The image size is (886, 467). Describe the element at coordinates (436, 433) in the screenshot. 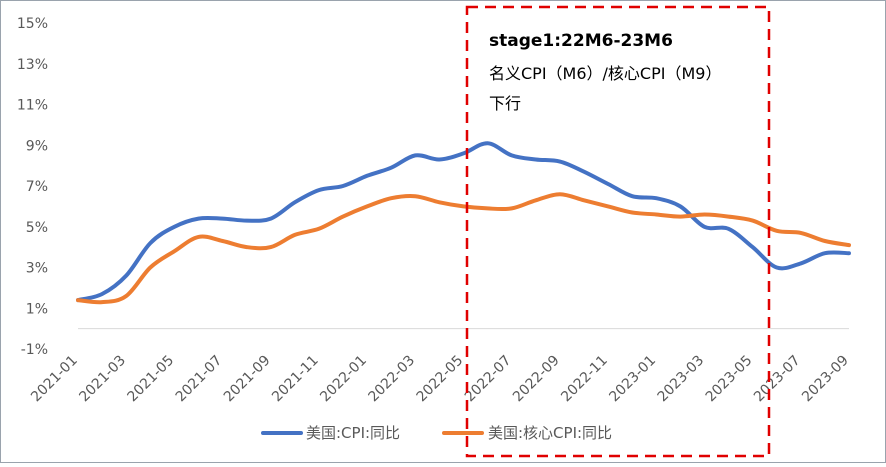

I see `legend: 美国:CPI:同比 美国:核心CPI:同比` at that location.